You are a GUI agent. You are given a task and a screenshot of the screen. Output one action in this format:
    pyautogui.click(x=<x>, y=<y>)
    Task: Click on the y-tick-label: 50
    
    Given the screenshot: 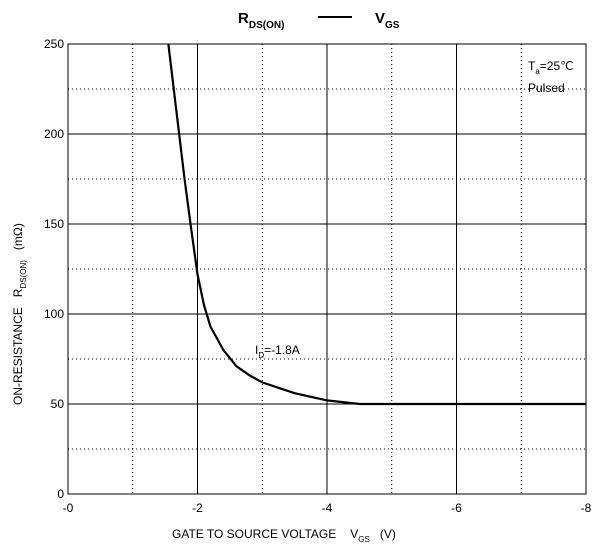 What is the action you would take?
    pyautogui.click(x=58, y=404)
    